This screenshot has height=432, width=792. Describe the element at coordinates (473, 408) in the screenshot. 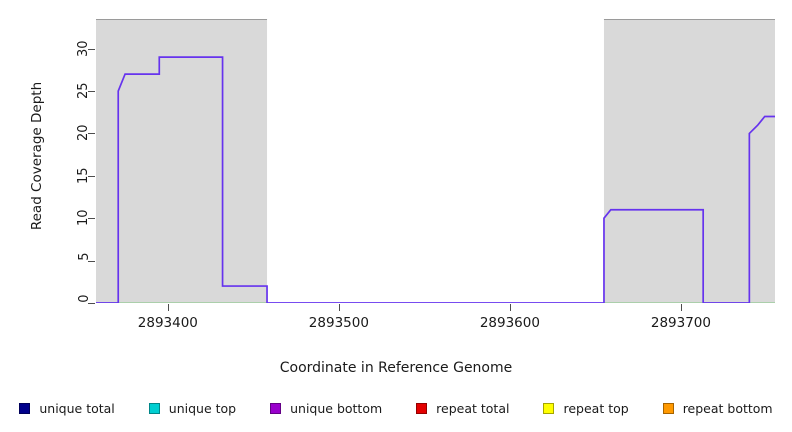

I see `legend-label: repeat total` at that location.